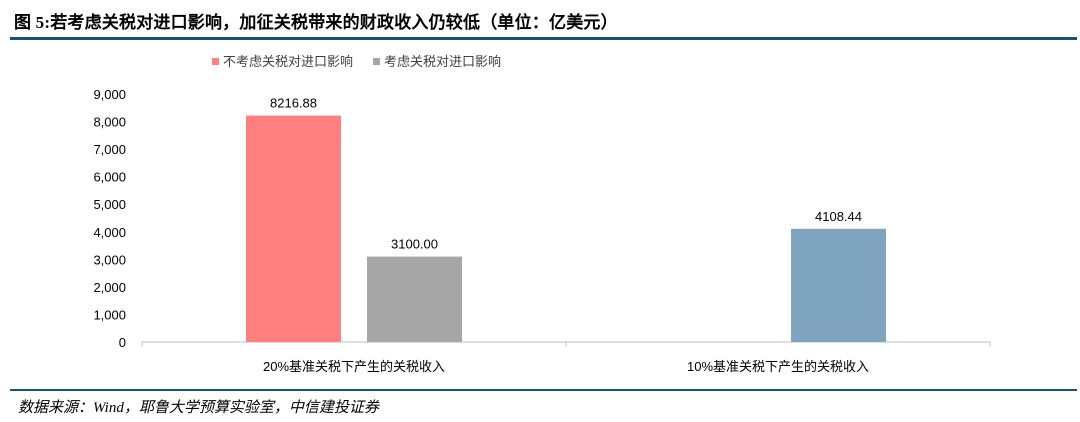  I want to click on y-tick-label: 1,000, so click(109, 314).